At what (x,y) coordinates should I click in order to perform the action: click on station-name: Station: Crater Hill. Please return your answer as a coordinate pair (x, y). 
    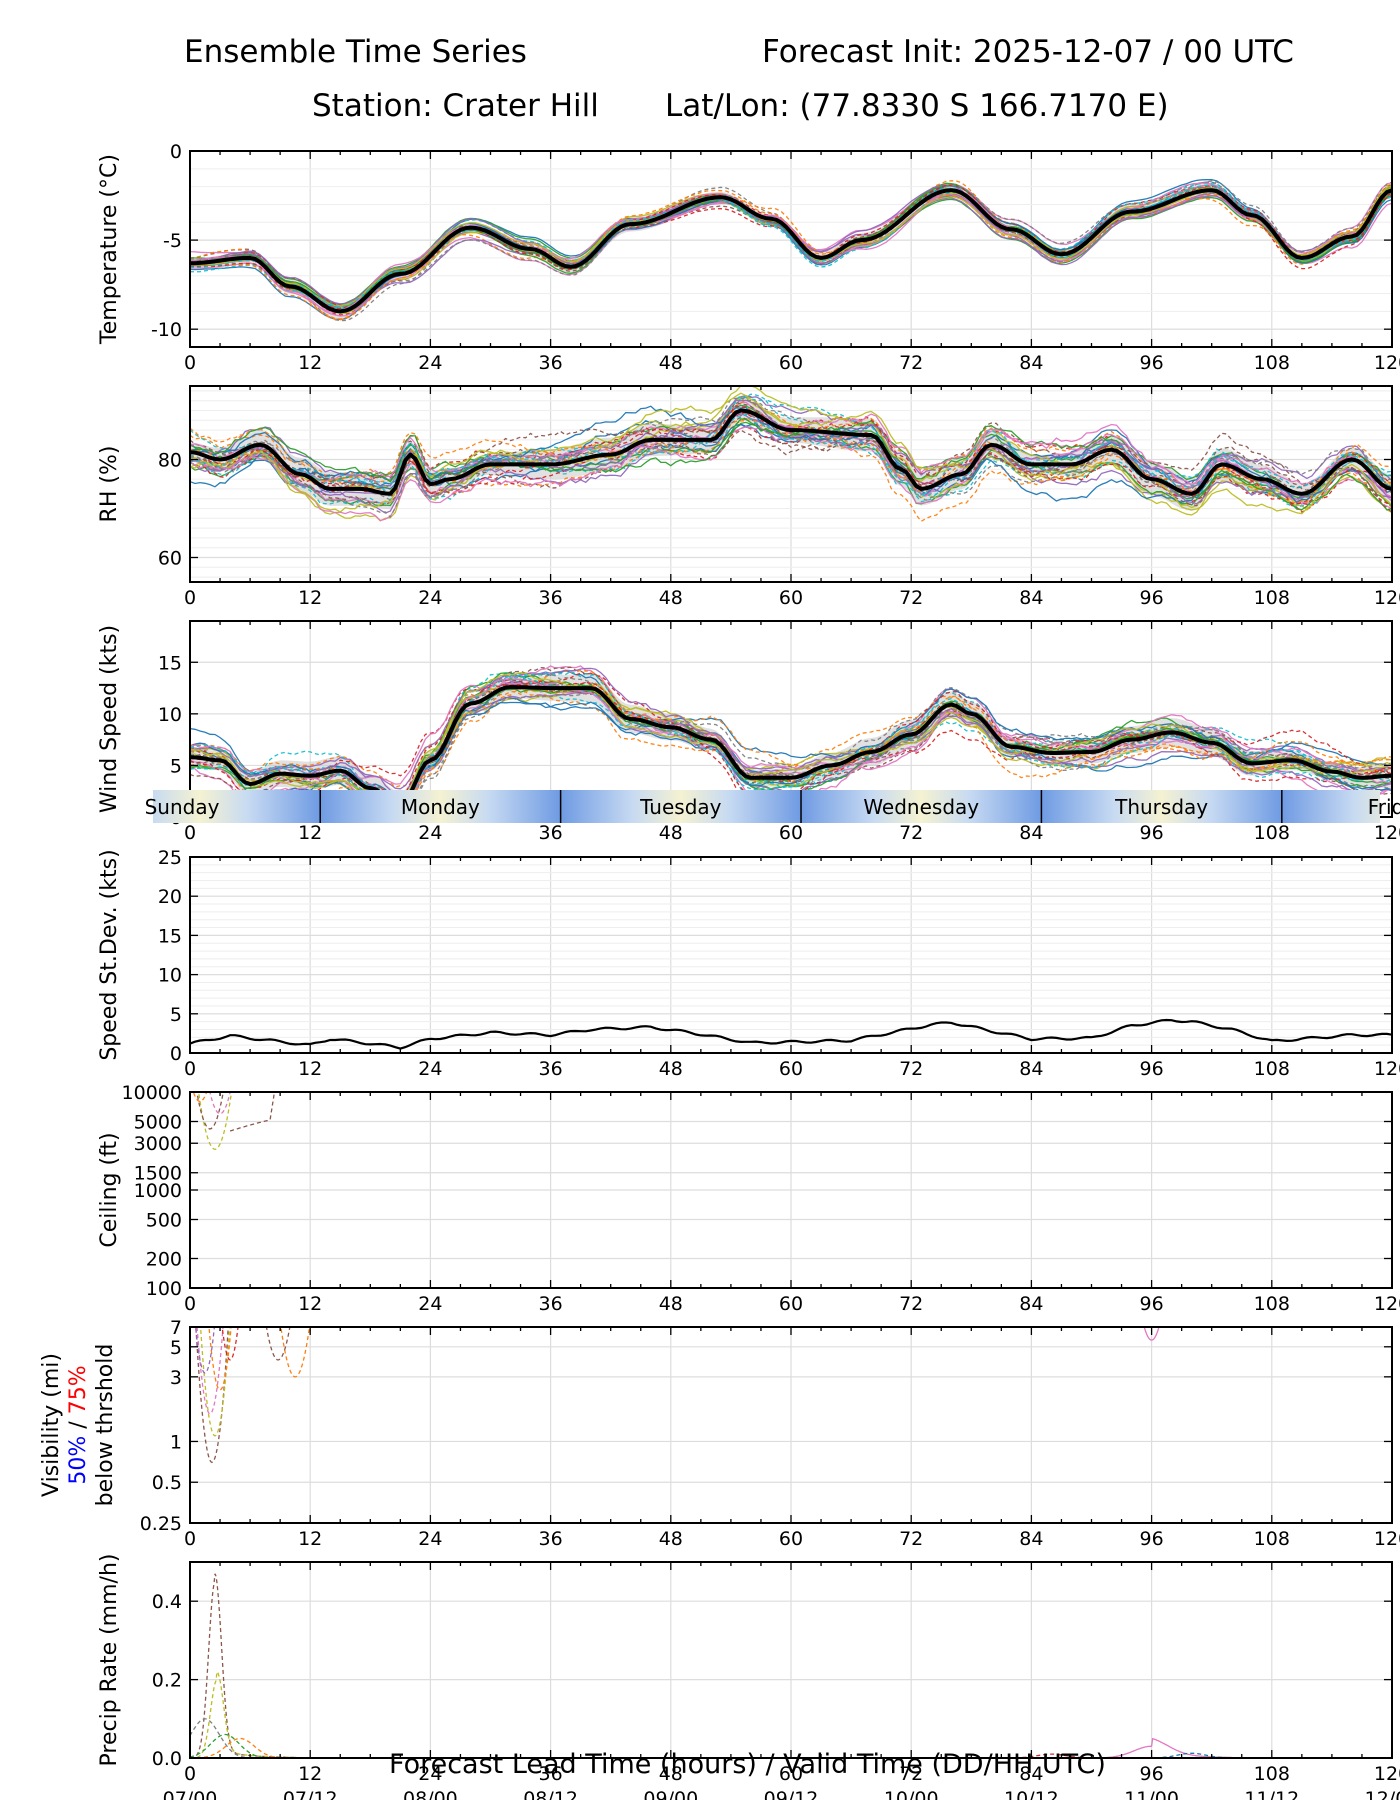
    Looking at the image, I should click on (455, 106).